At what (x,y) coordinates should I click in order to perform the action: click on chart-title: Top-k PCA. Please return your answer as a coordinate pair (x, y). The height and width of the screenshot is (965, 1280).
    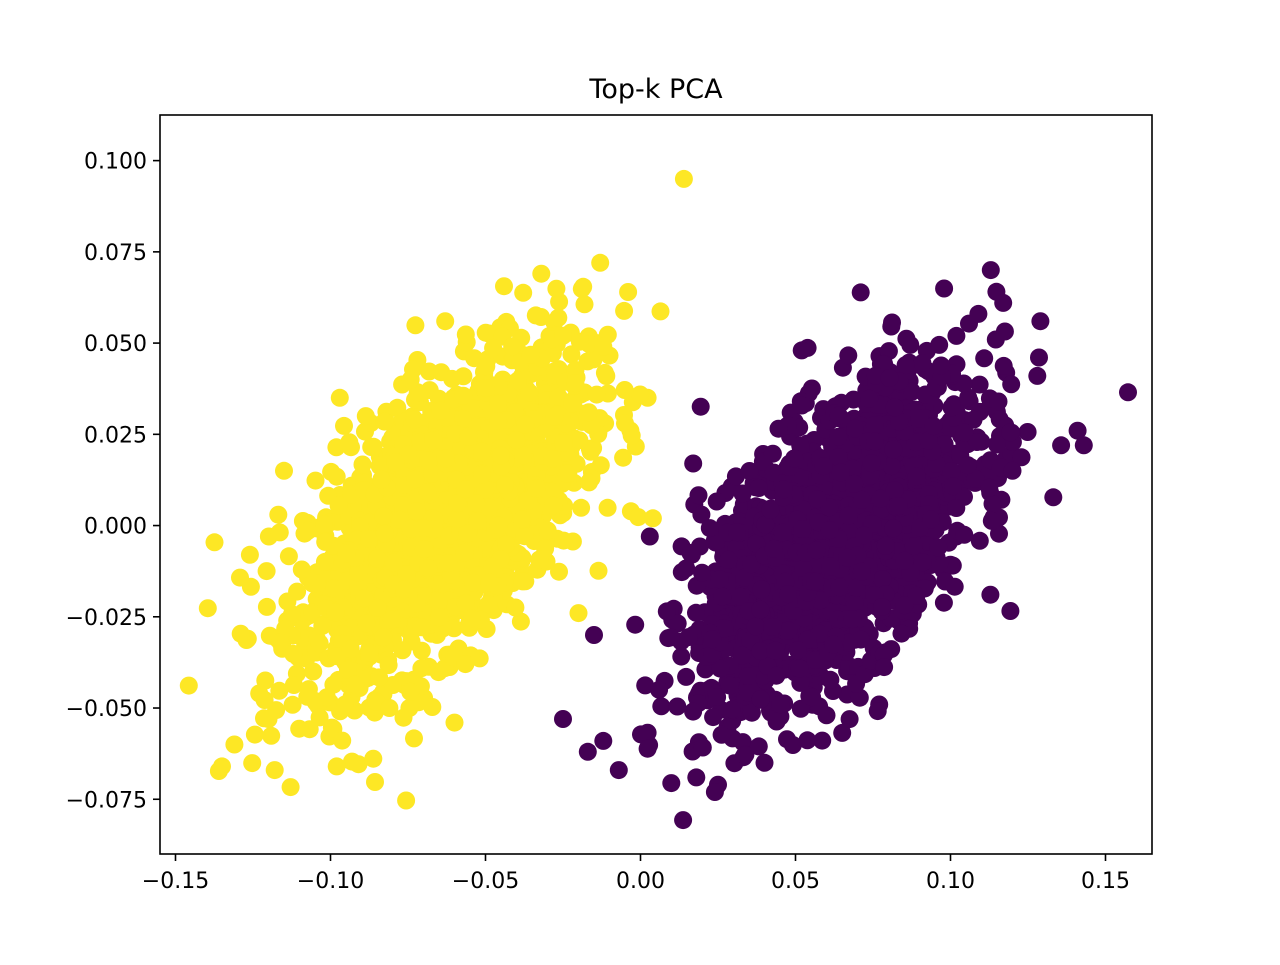
    Looking at the image, I should click on (655, 89).